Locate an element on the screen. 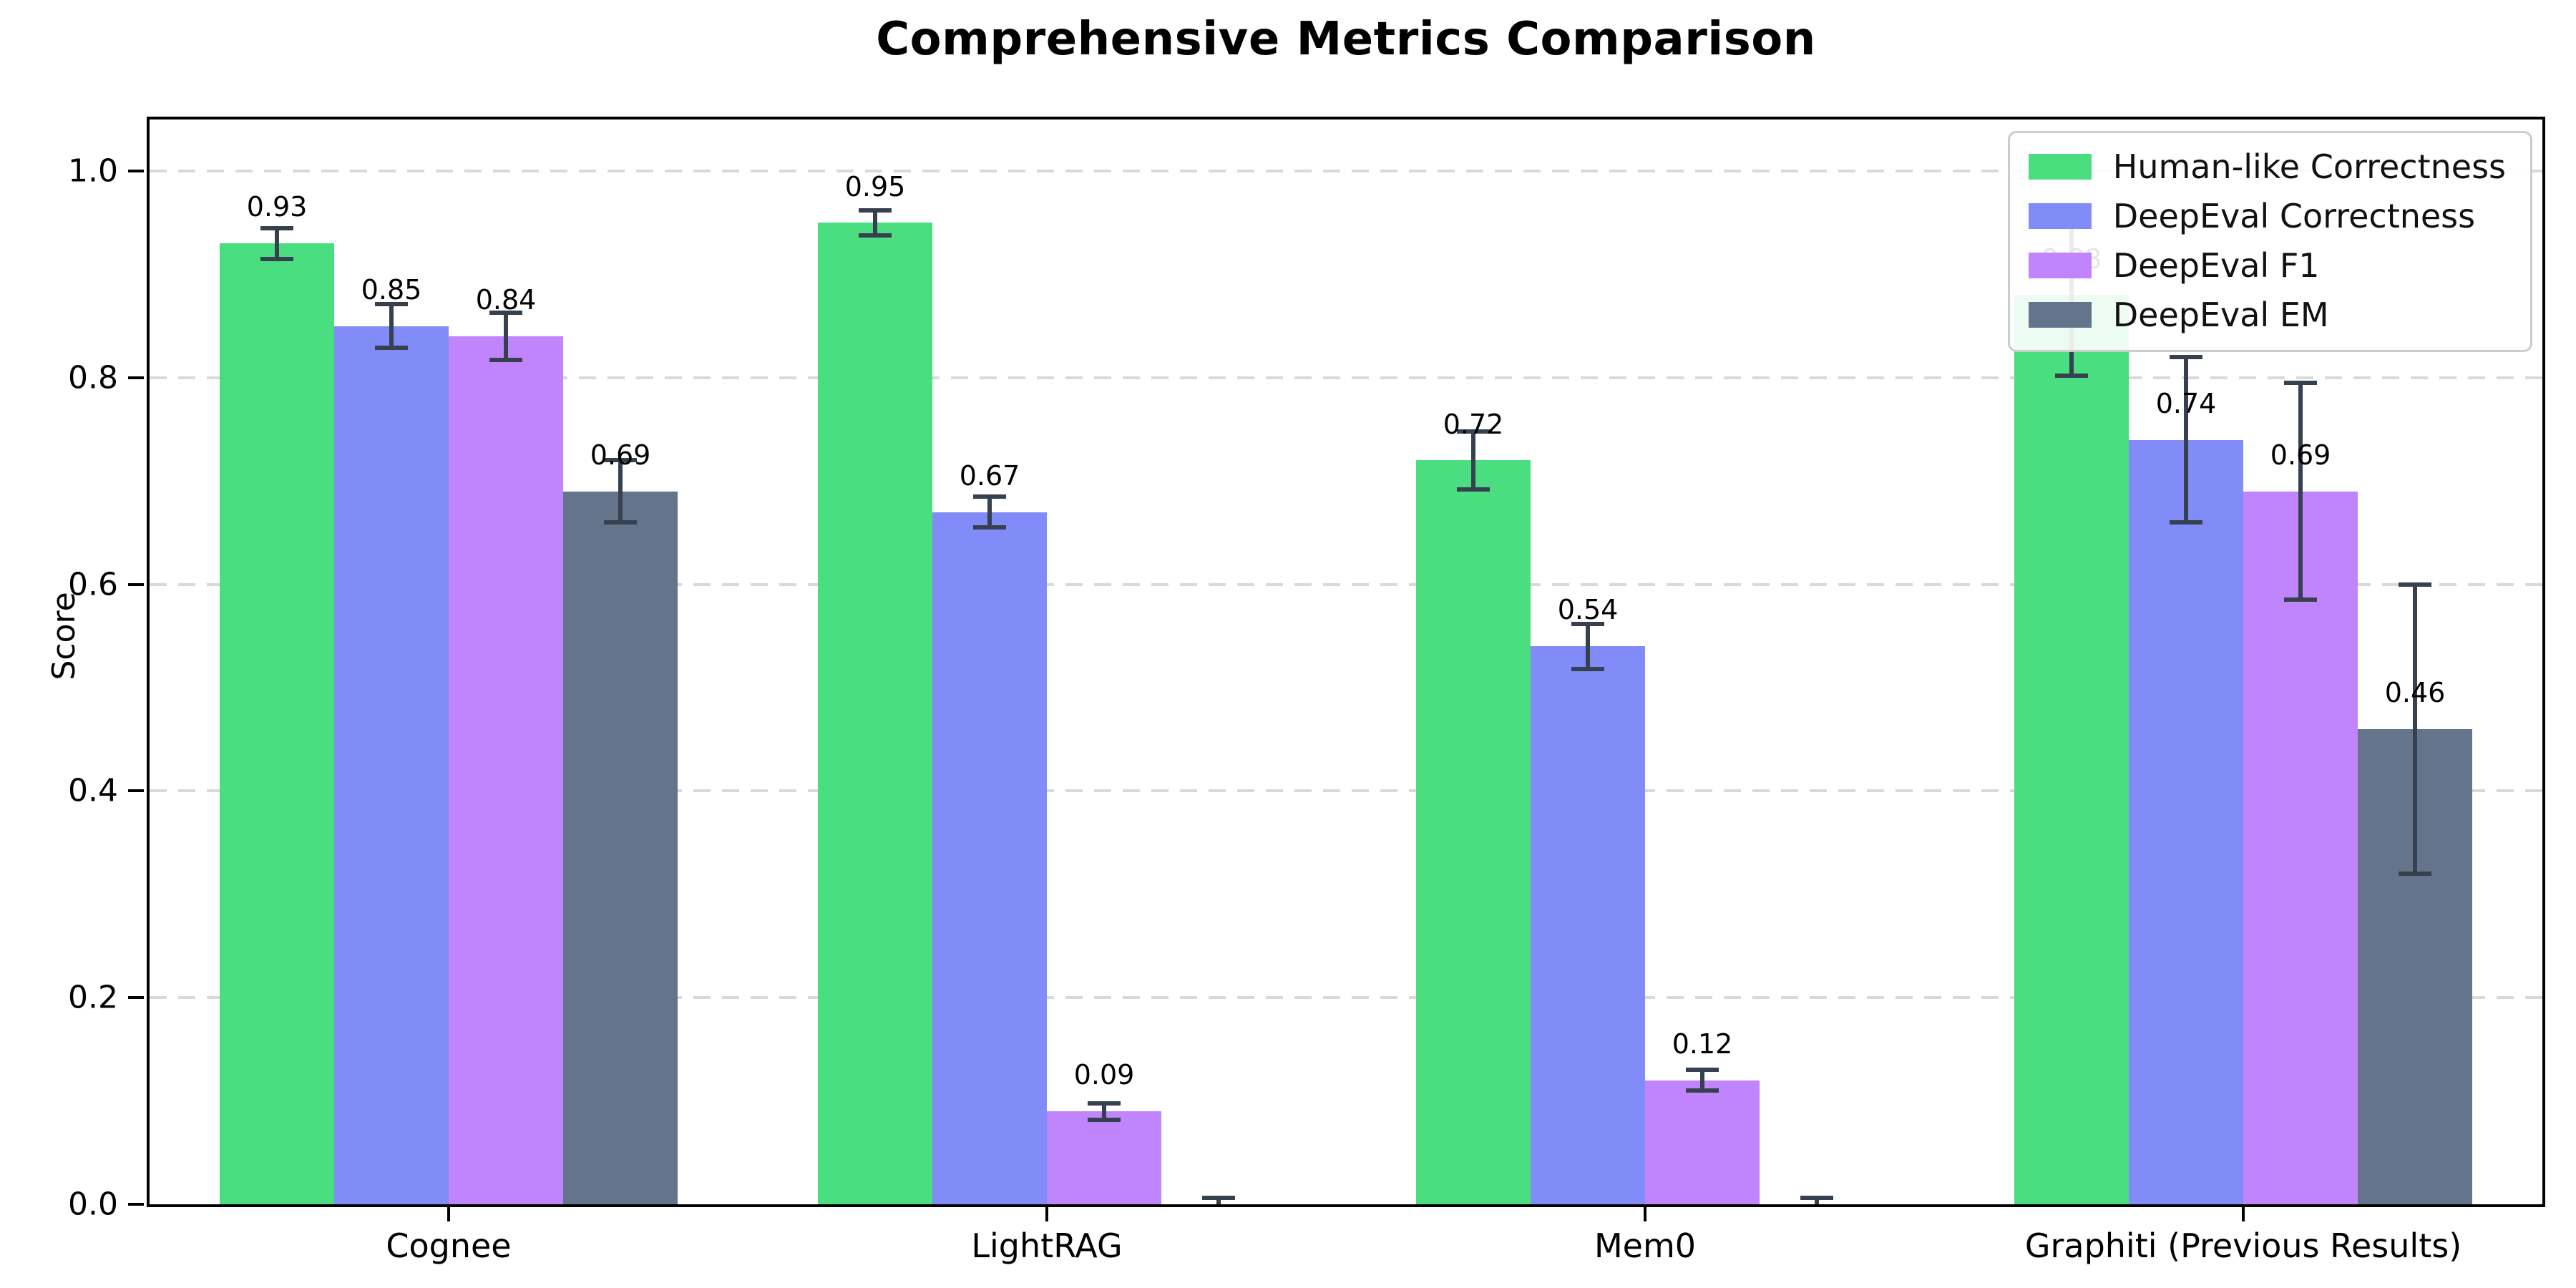 The width and height of the screenshot is (2576, 1288). legend-label: DeepEval EM is located at coordinates (2220, 315).